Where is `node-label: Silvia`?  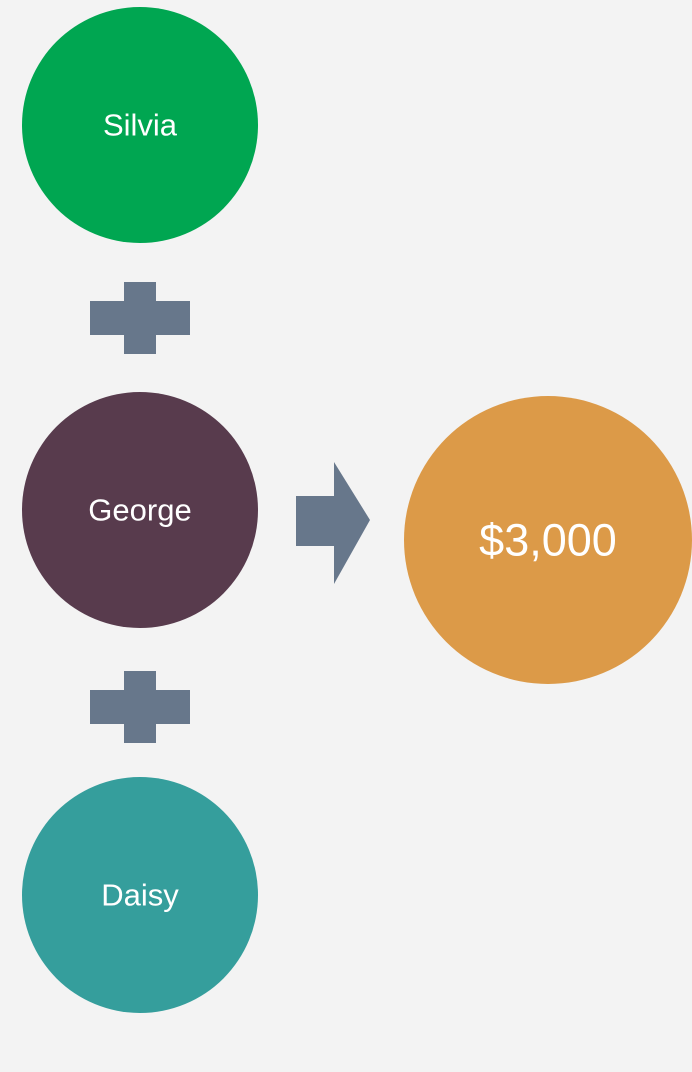
node-label: Silvia is located at coordinates (140, 125).